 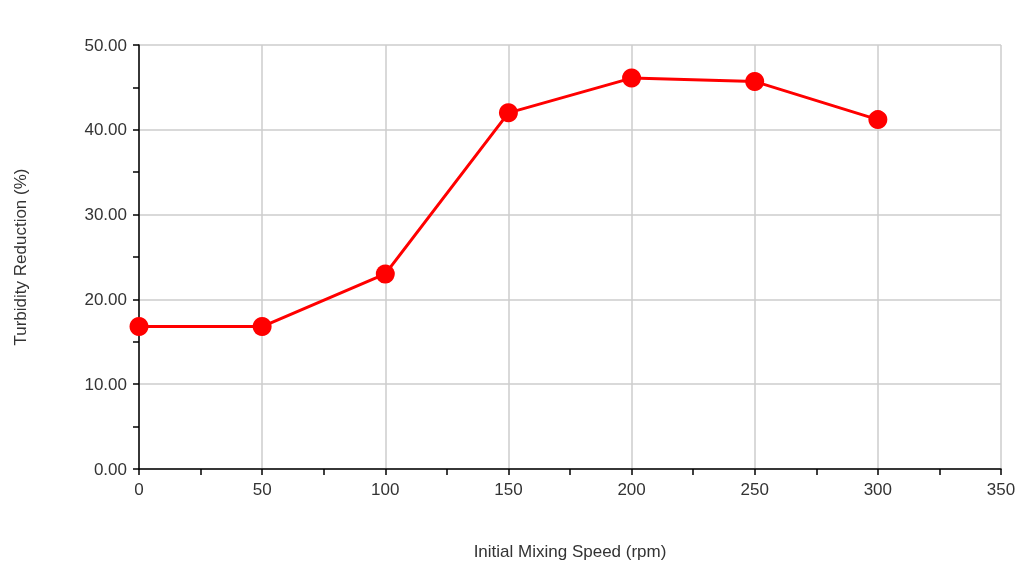 What do you see at coordinates (105, 130) in the screenshot?
I see `y-tick-label: 40.00` at bounding box center [105, 130].